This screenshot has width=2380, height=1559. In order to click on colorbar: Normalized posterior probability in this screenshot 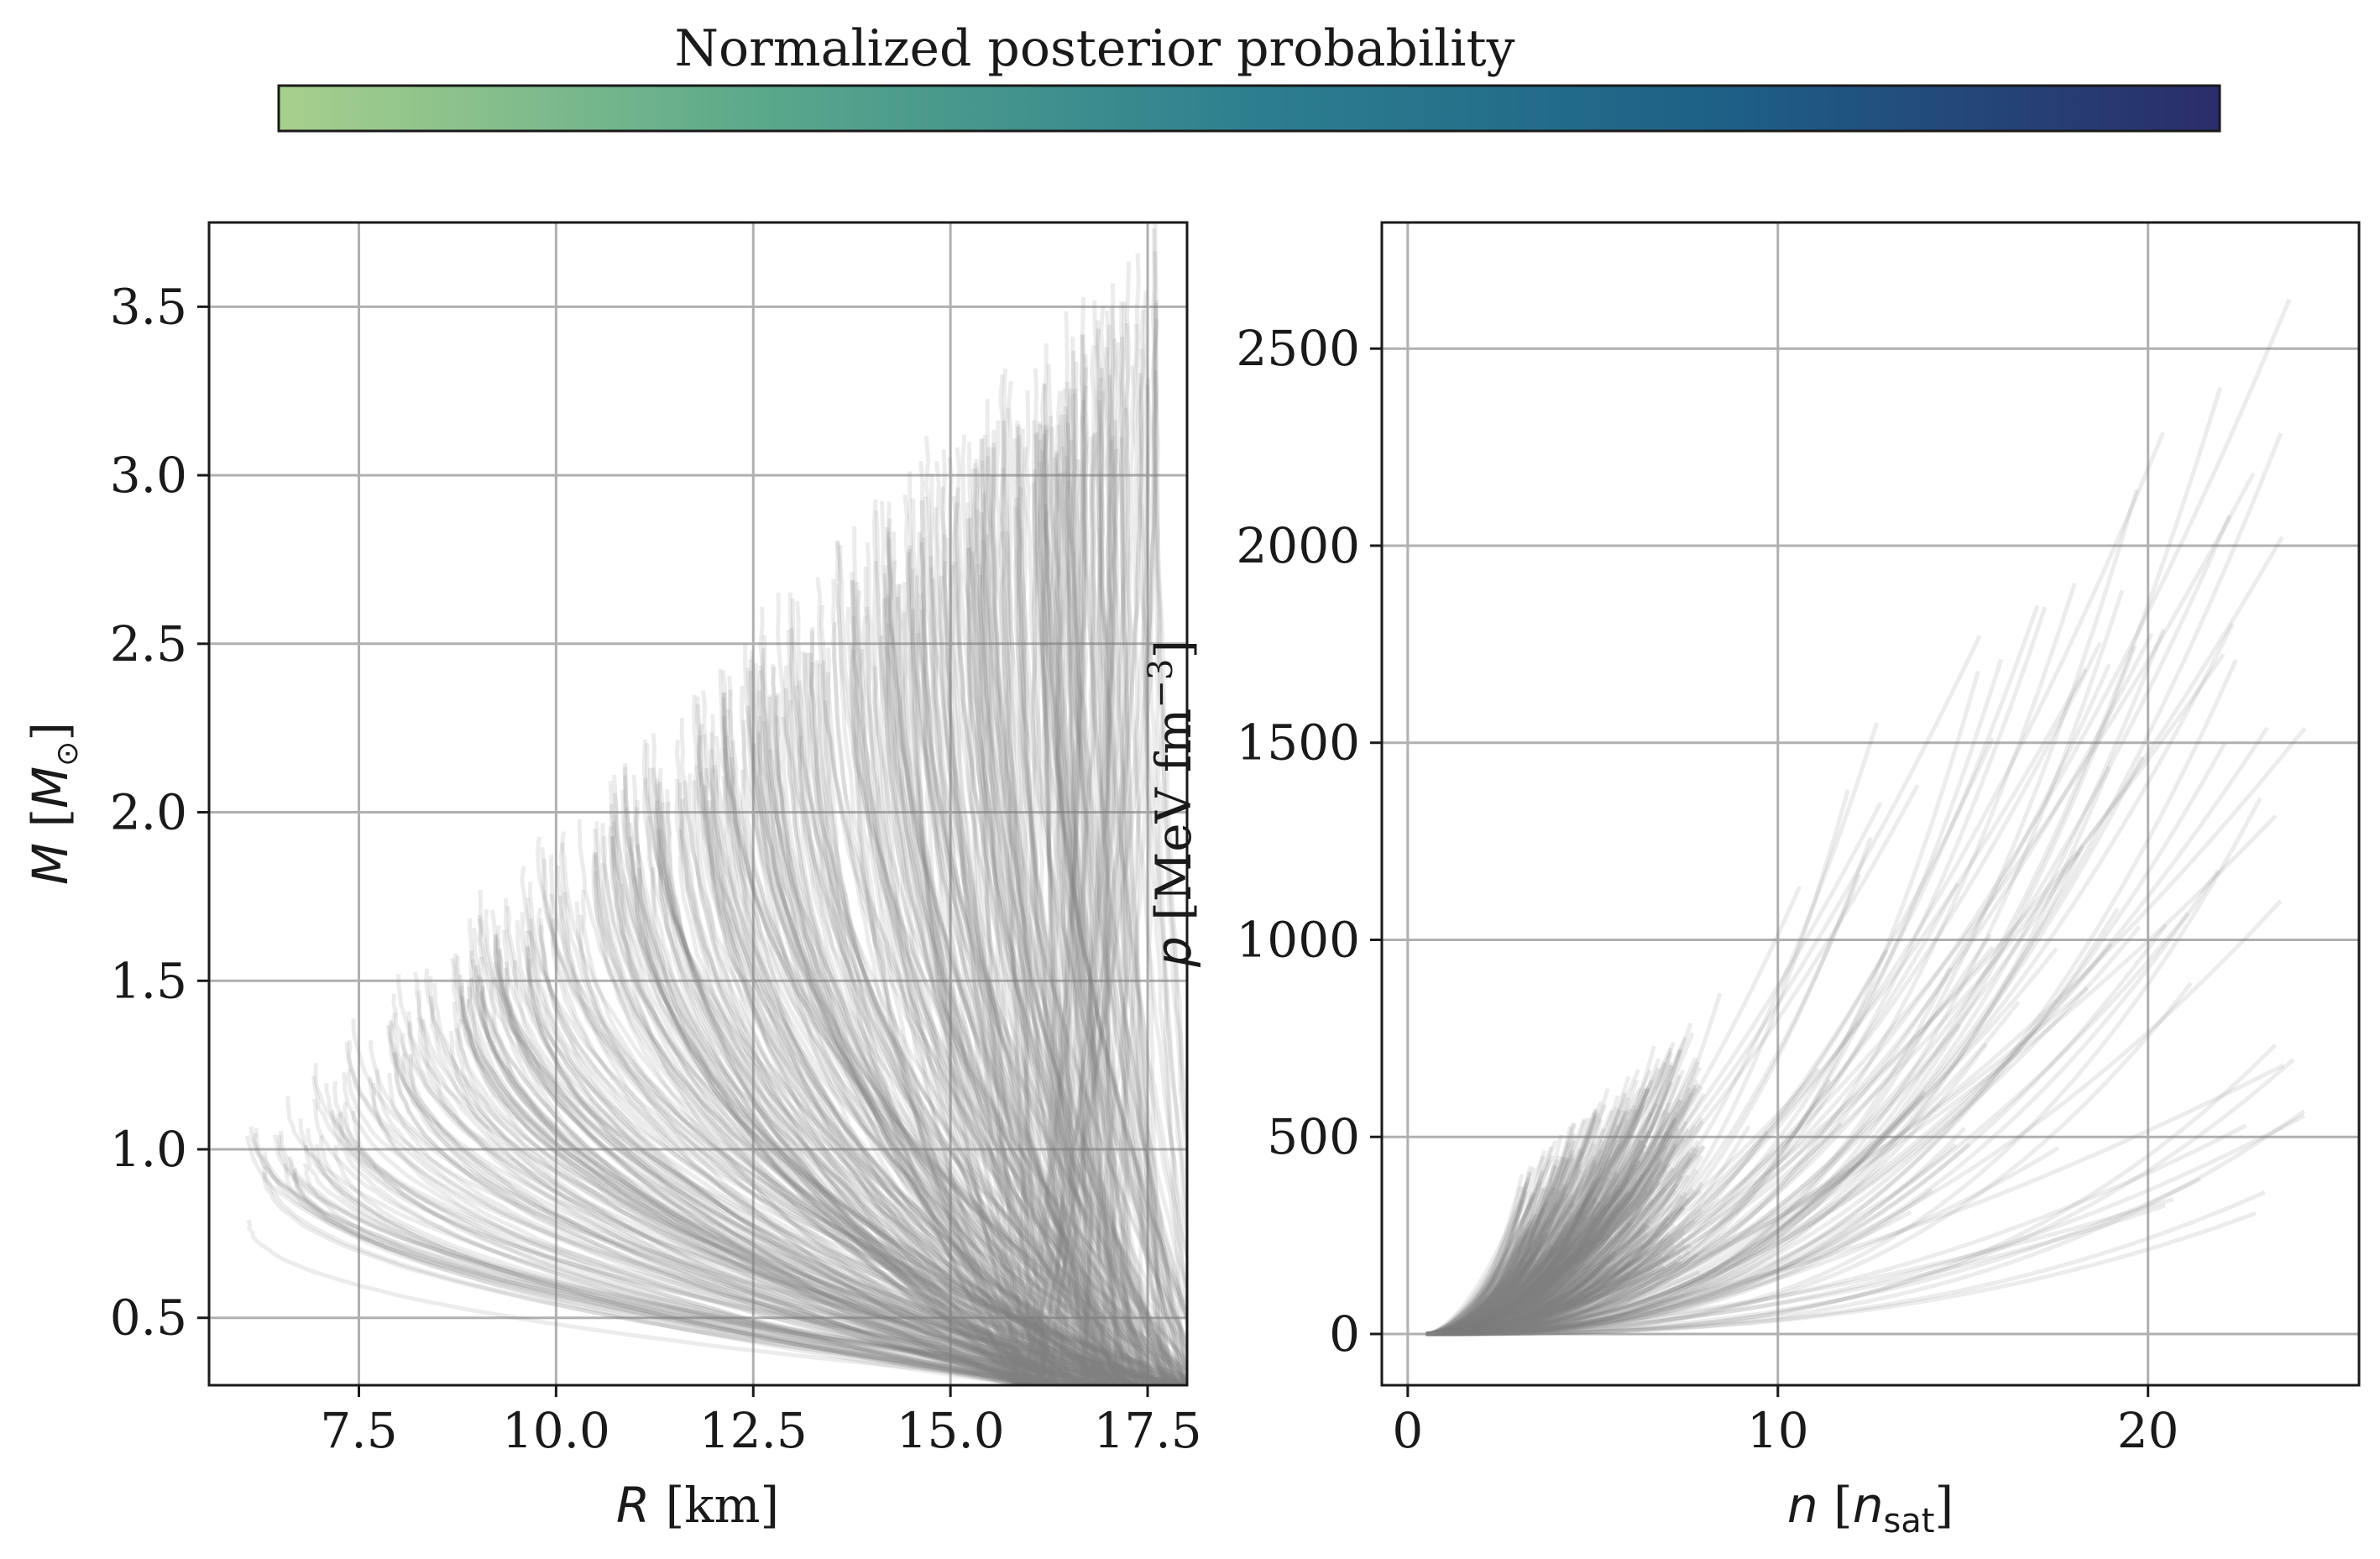, I will do `click(1249, 76)`.